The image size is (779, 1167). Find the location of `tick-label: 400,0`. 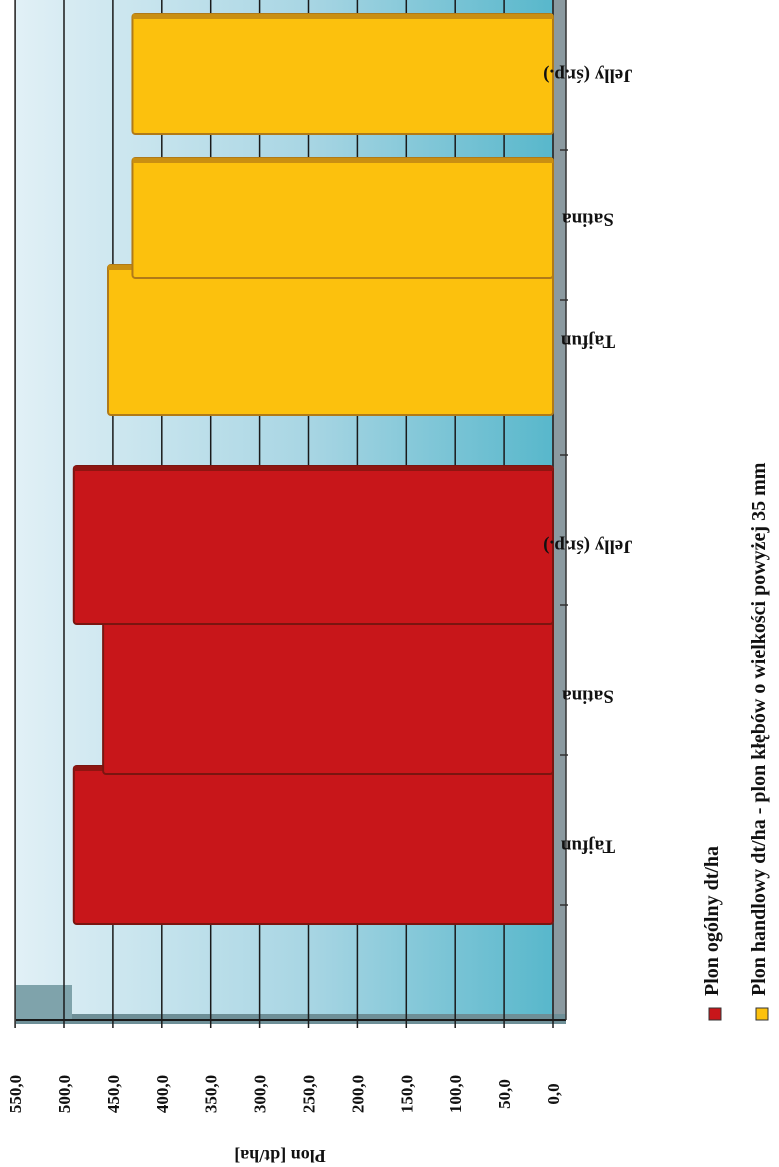

tick-label: 400,0 is located at coordinates (162, 1094).